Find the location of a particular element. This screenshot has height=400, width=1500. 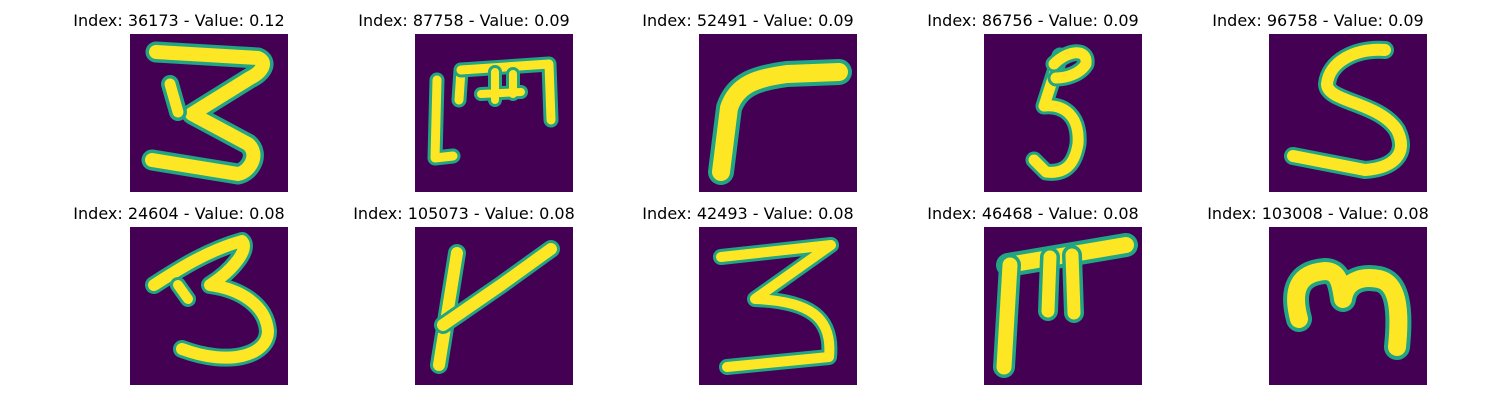

tile-title: Index: 46468 - Value: 0.08 is located at coordinates (1033, 213).